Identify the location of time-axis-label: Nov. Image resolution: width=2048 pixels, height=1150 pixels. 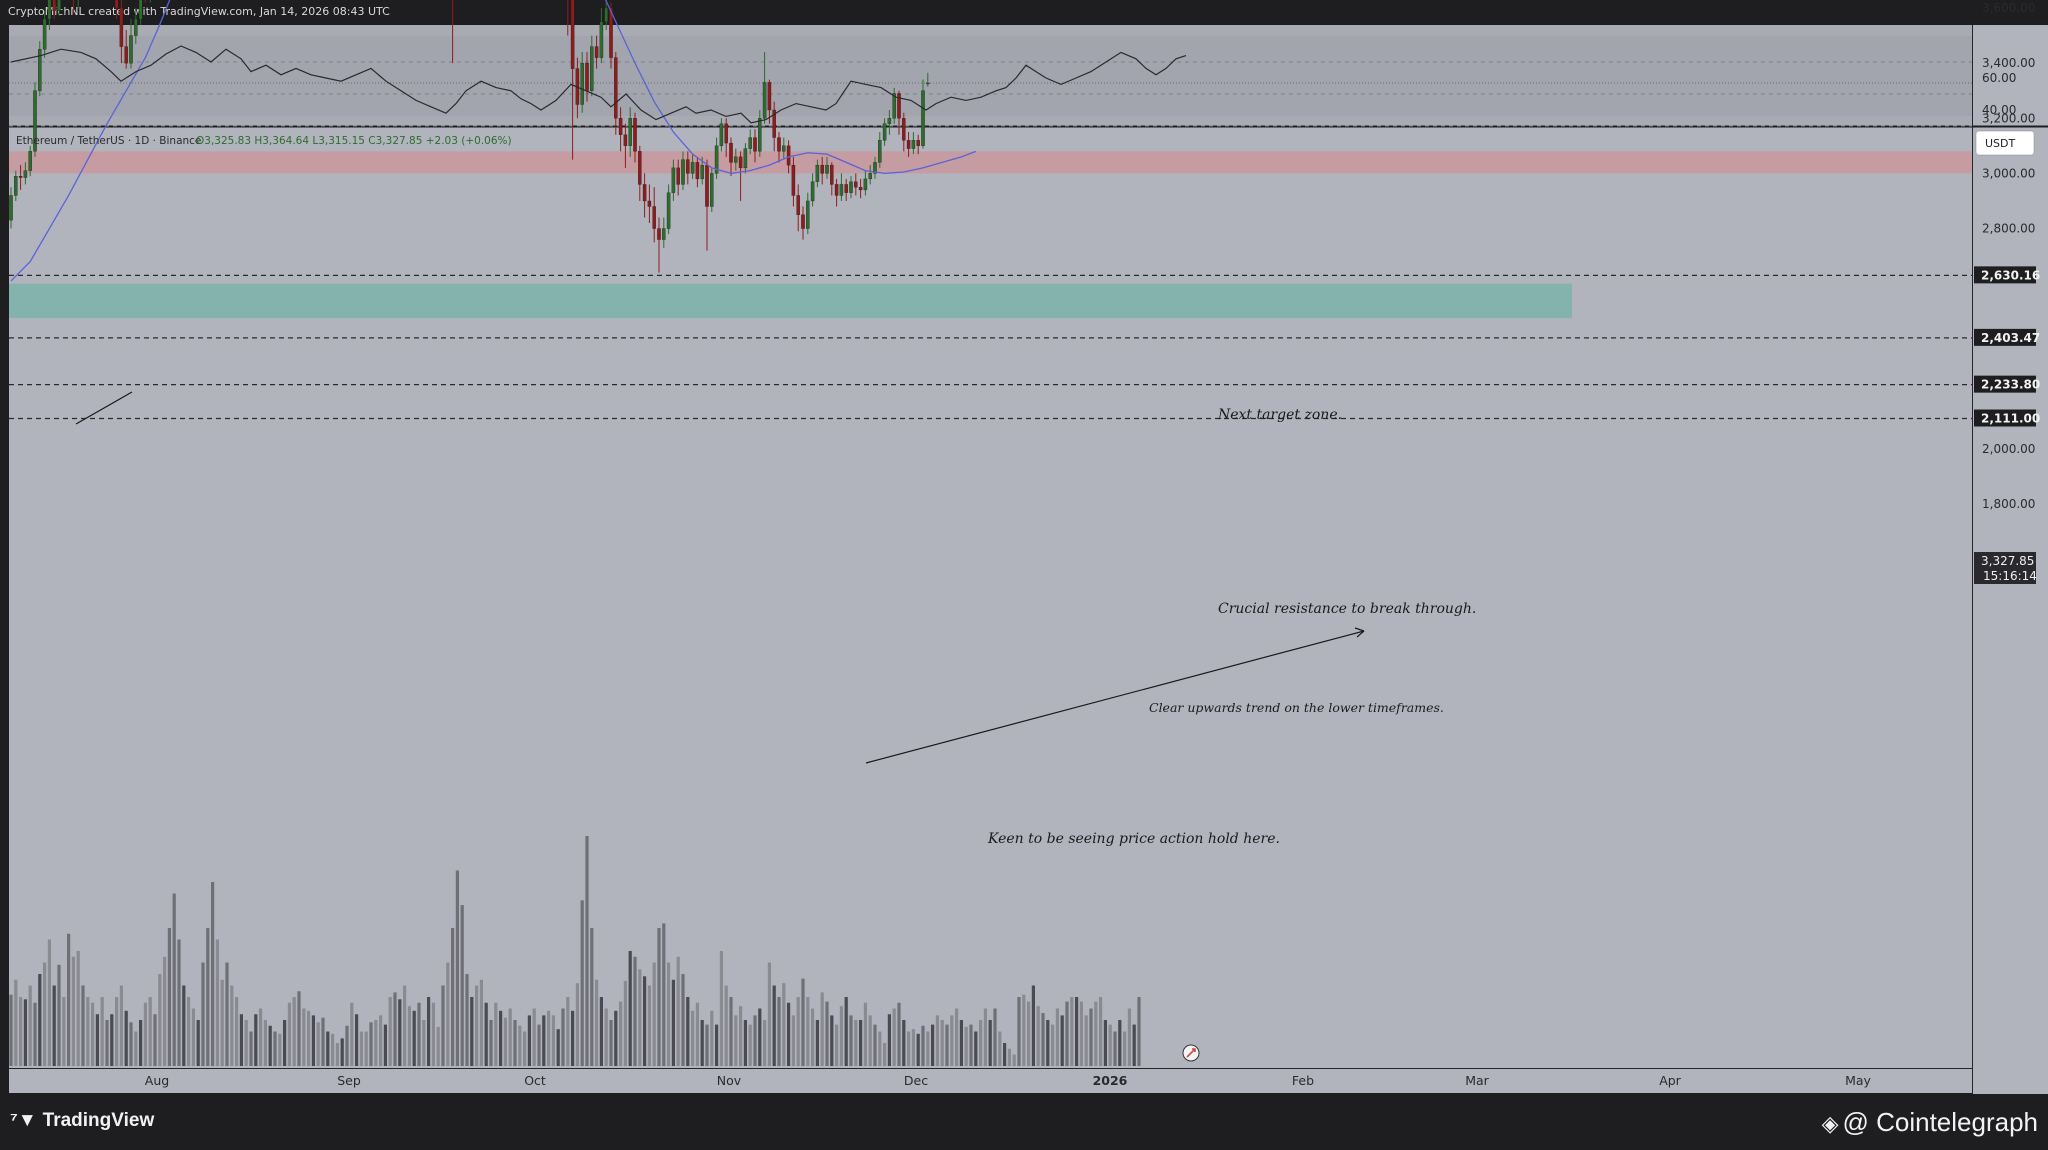
(729, 1080).